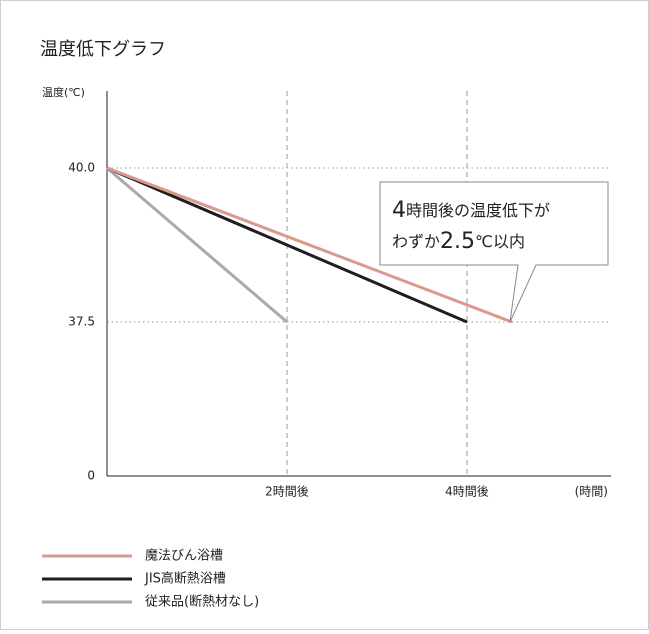 The image size is (649, 634). What do you see at coordinates (399, 210) in the screenshot?
I see `callout-text: 4` at bounding box center [399, 210].